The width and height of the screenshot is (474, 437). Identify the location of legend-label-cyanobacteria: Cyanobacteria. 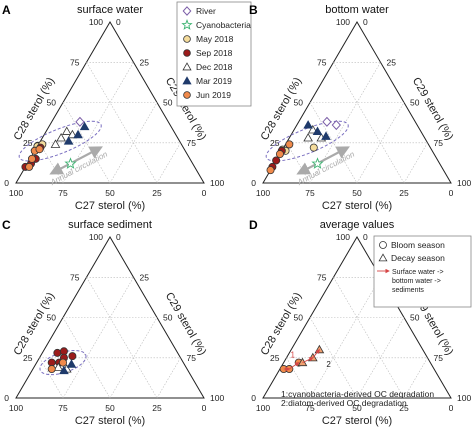
(223, 25).